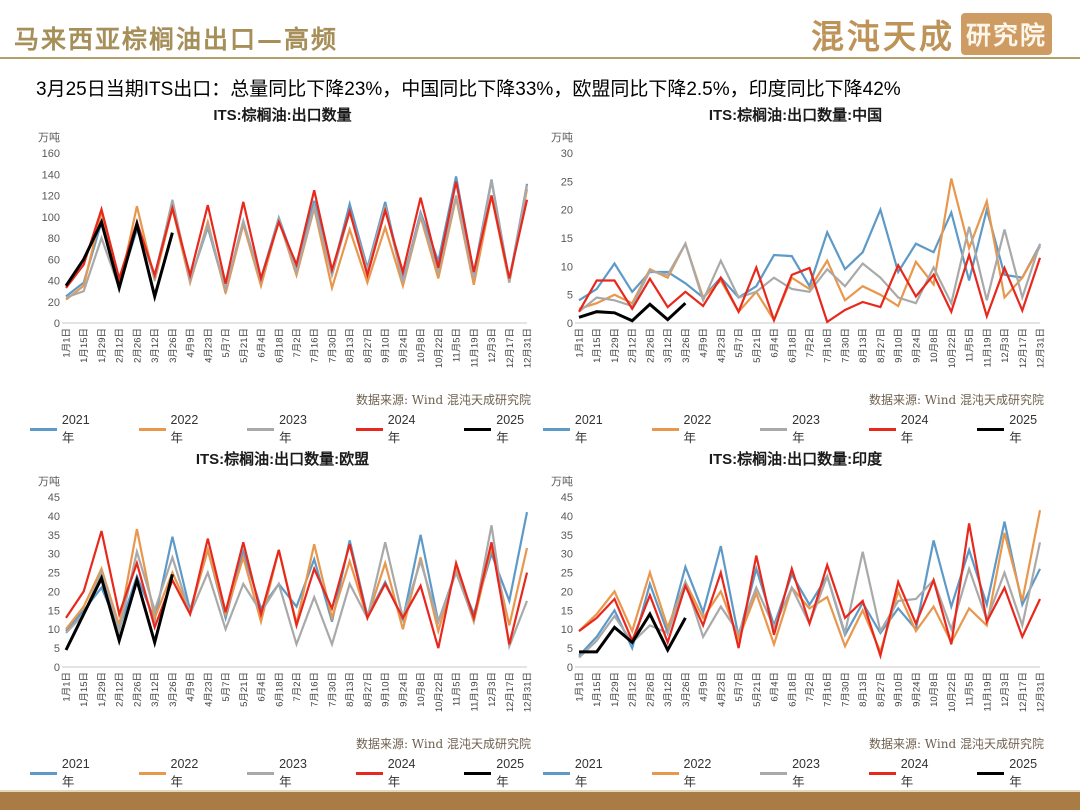 Image resolution: width=1080 pixels, height=810 pixels. Describe the element at coordinates (597, 345) in the screenshot. I see `x-tick-label: 1月15日` at that location.